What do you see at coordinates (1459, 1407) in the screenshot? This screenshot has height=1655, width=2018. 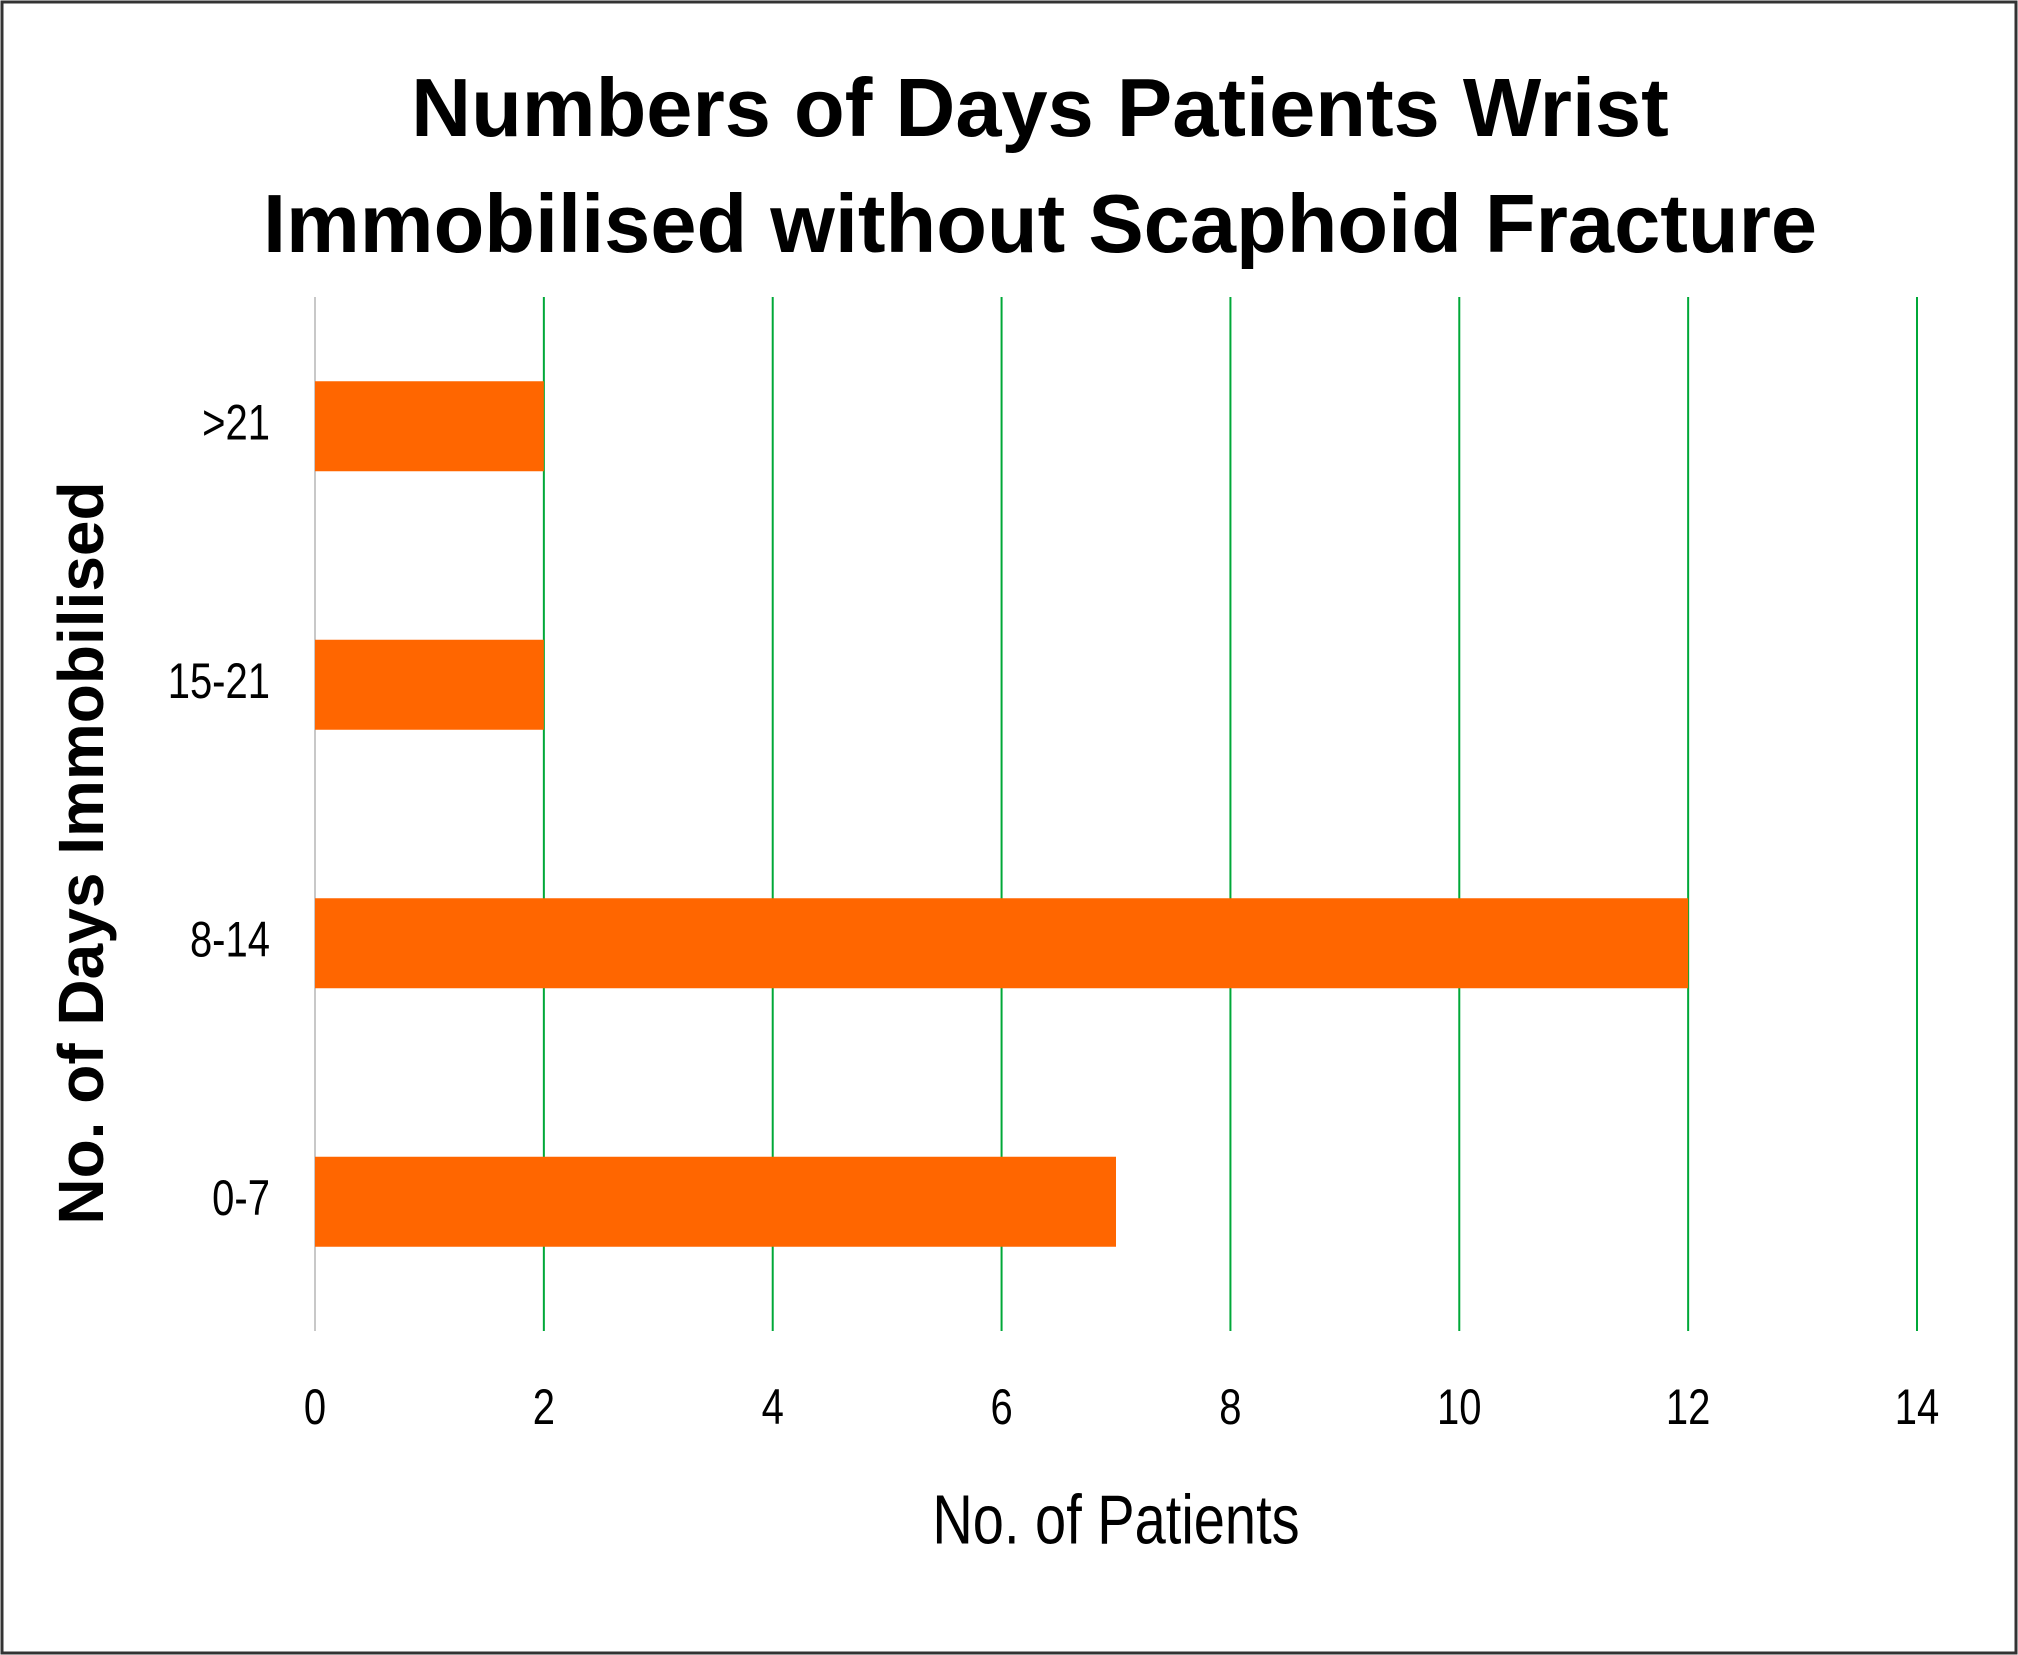 I see `x-tick-label: 10` at bounding box center [1459, 1407].